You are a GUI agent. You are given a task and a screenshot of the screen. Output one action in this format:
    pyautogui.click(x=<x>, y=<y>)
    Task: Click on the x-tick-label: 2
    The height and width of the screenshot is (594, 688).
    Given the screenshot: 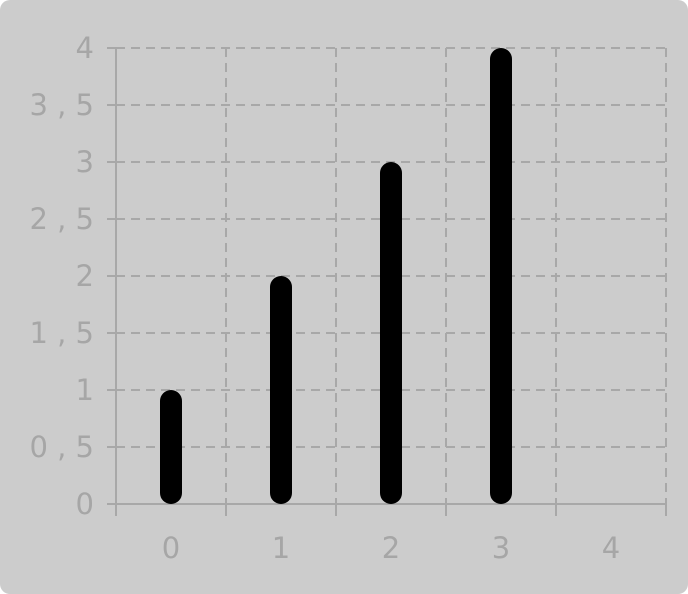 What is the action you would take?
    pyautogui.click(x=391, y=548)
    